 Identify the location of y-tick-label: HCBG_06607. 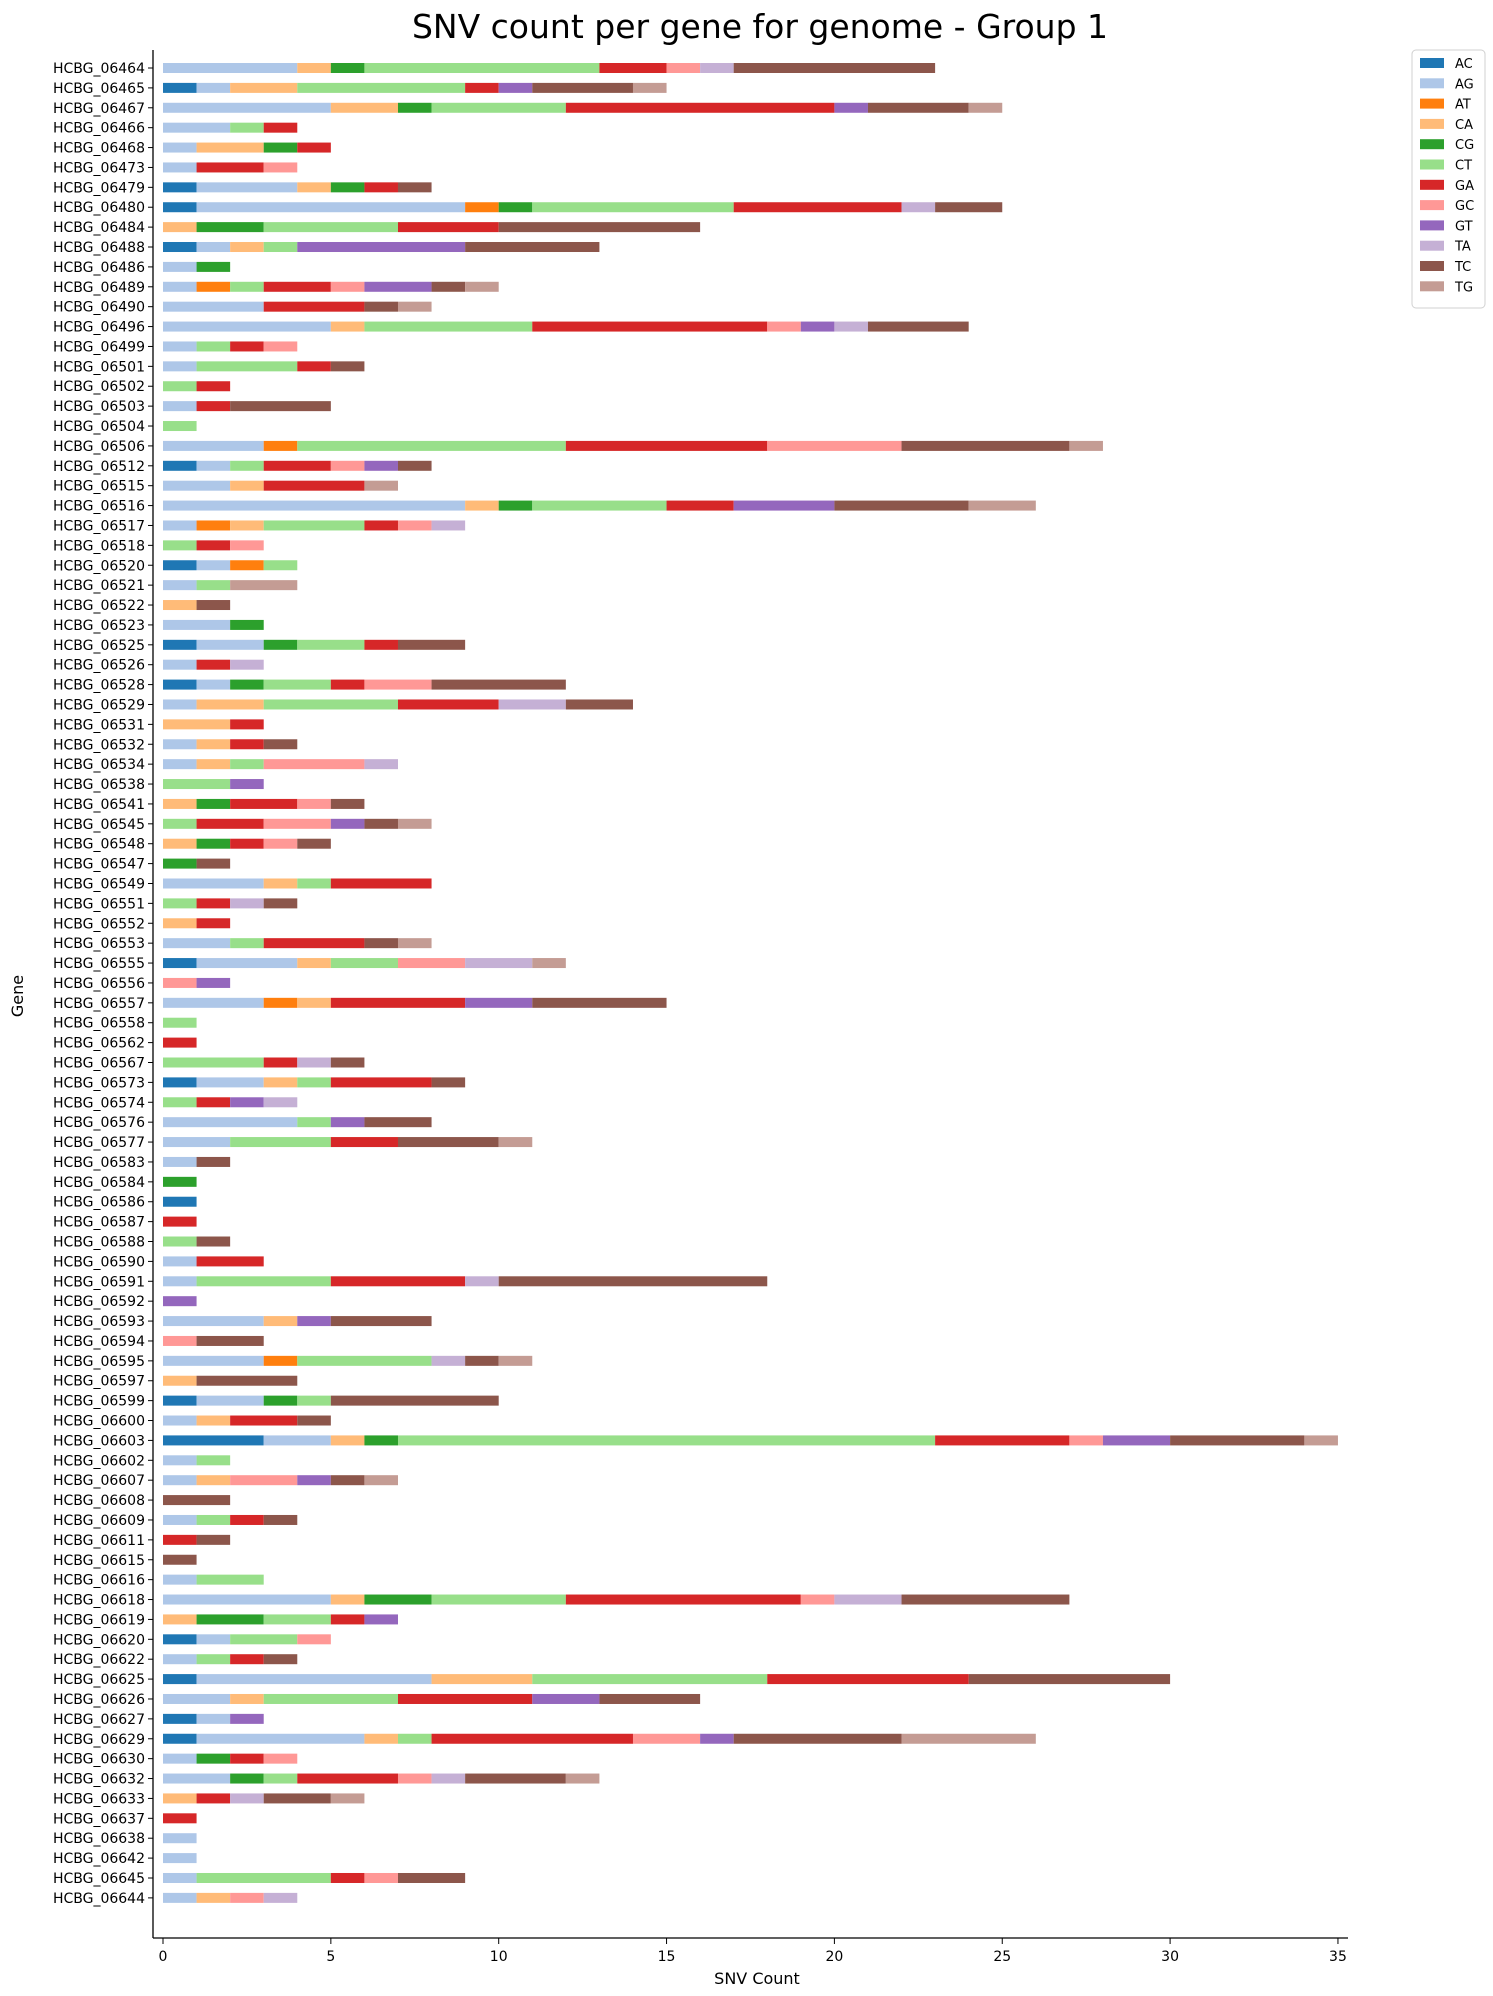
(99, 1481).